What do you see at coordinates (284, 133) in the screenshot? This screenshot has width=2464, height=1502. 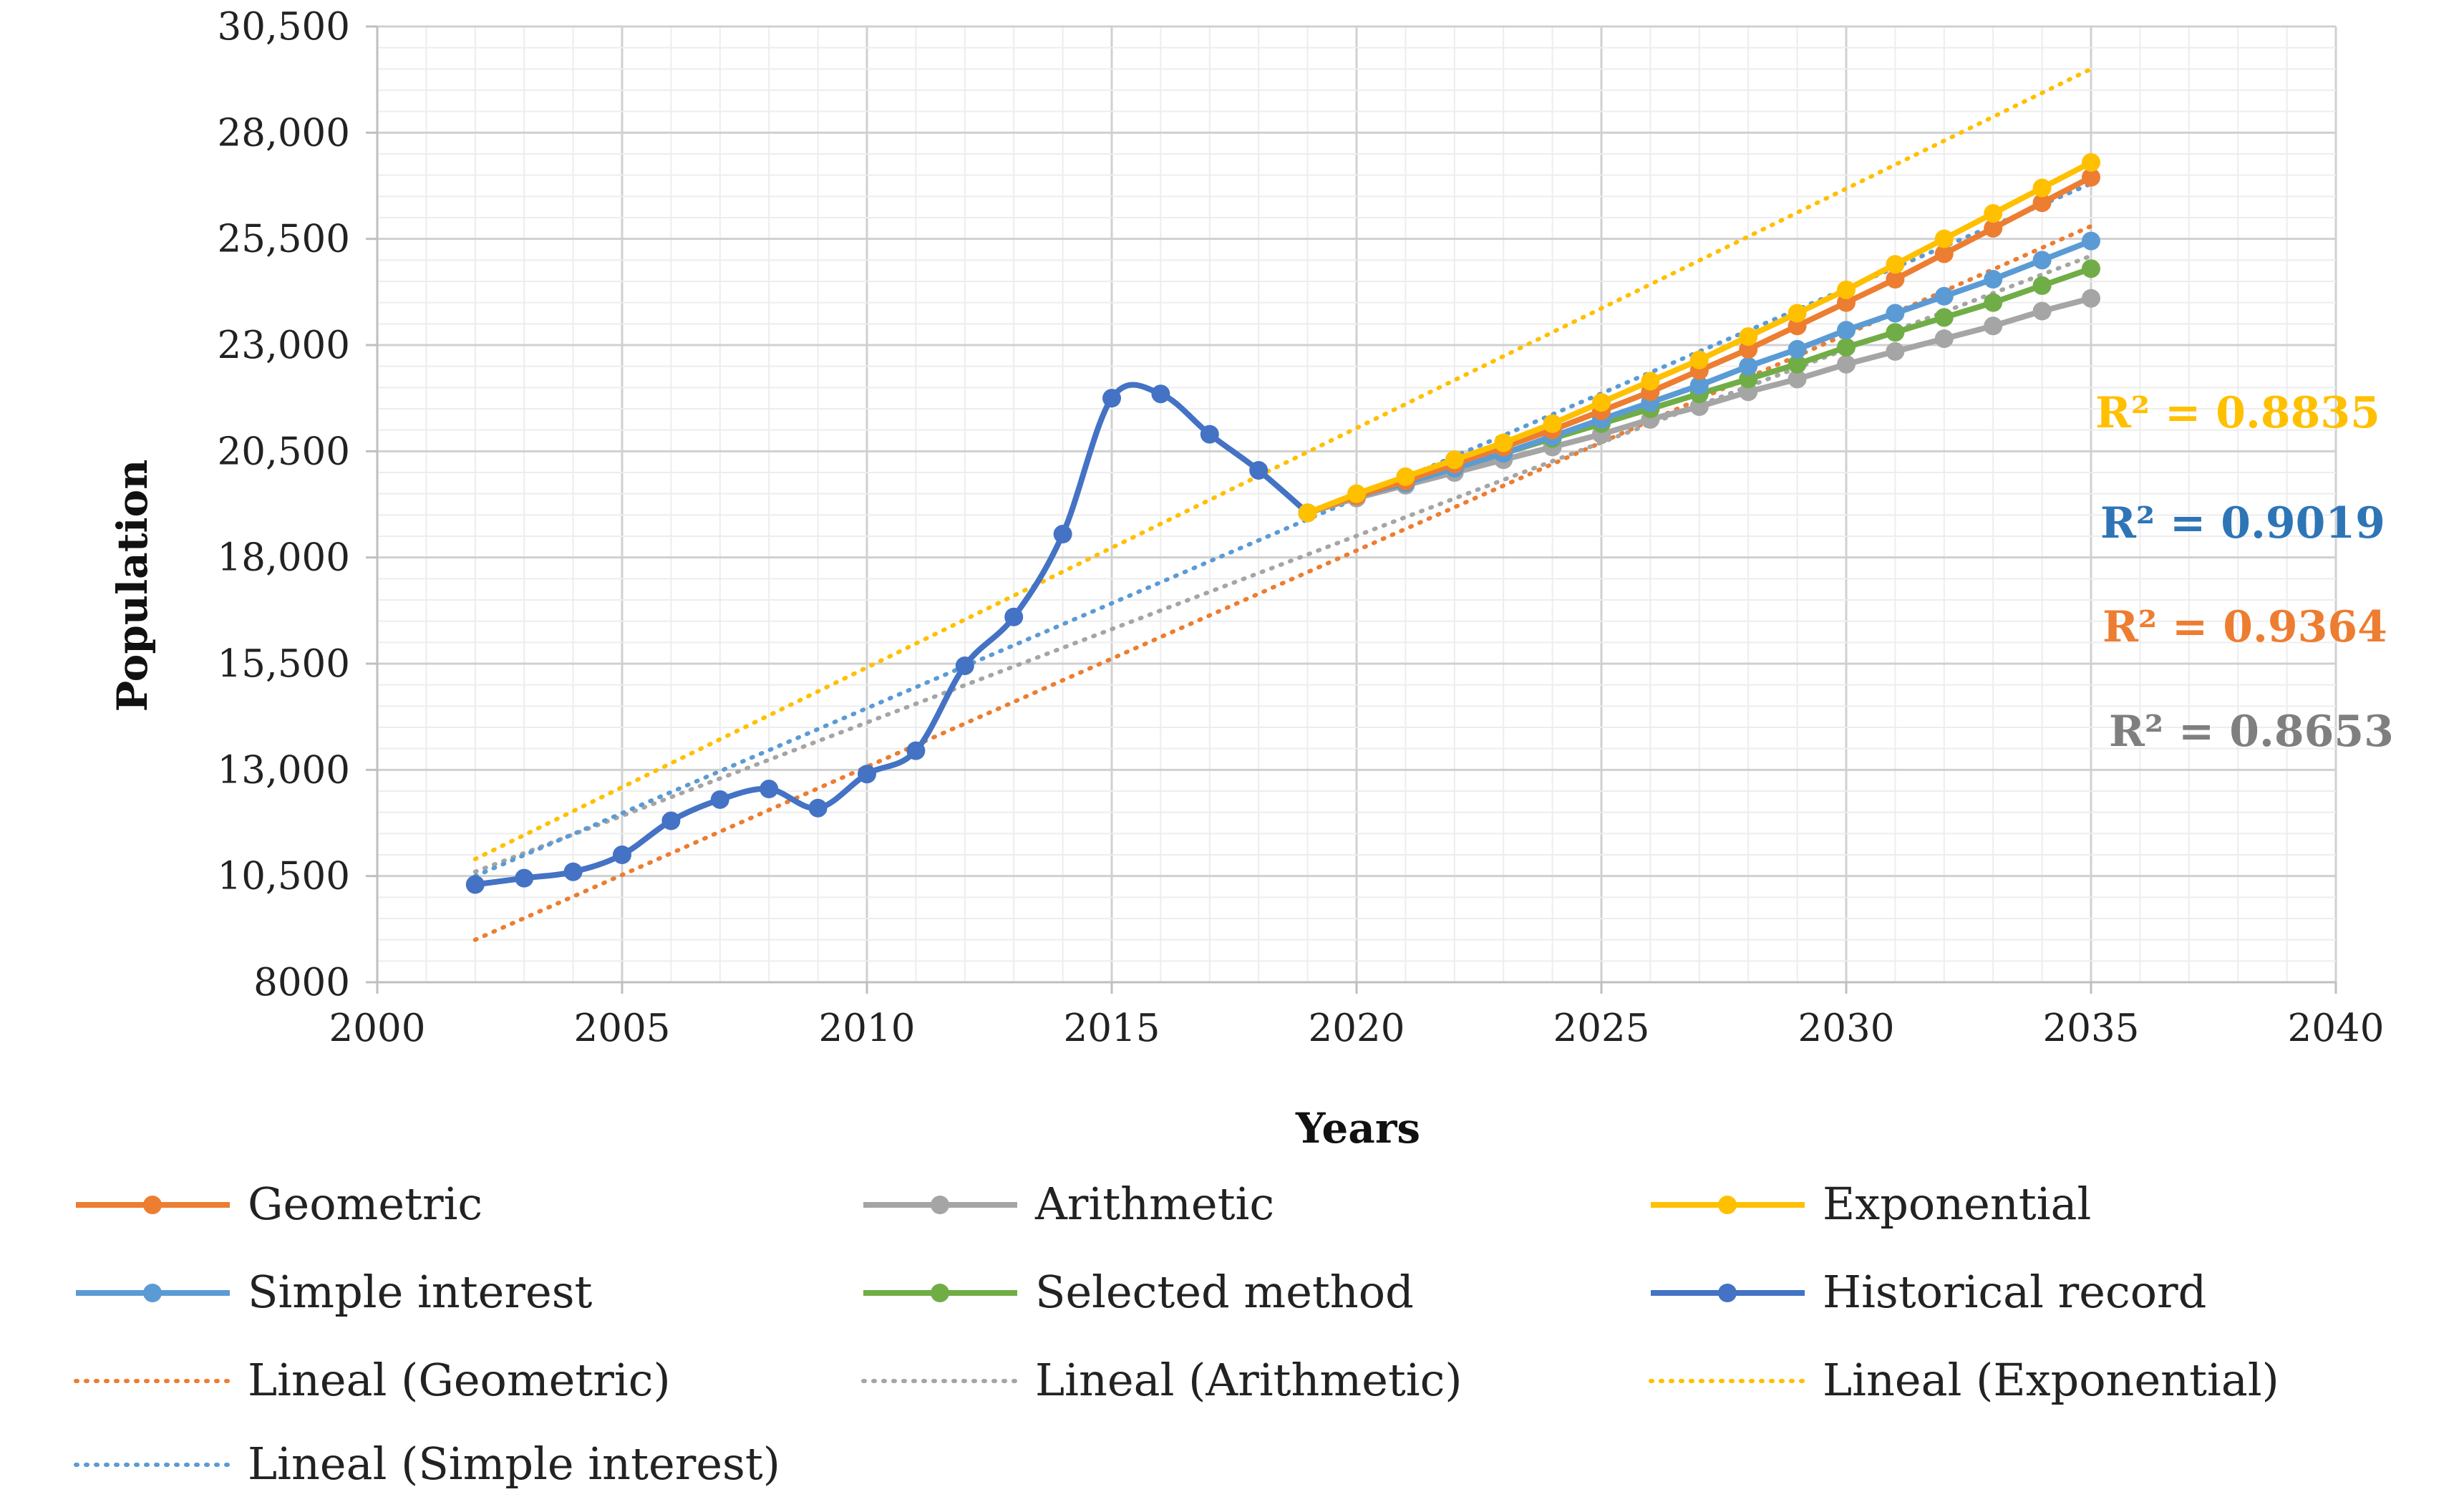 I see `y-tick-label: 28,000` at bounding box center [284, 133].